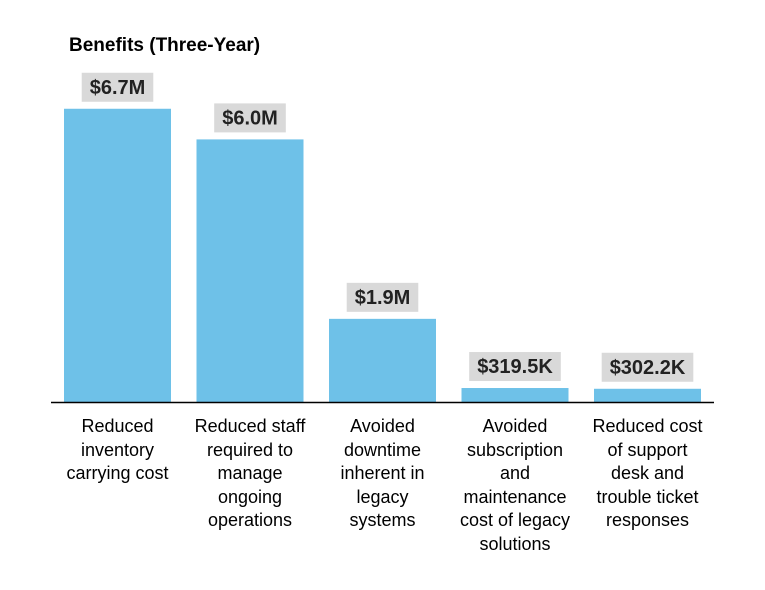  I want to click on category-label-line: maintenance, so click(515, 496).